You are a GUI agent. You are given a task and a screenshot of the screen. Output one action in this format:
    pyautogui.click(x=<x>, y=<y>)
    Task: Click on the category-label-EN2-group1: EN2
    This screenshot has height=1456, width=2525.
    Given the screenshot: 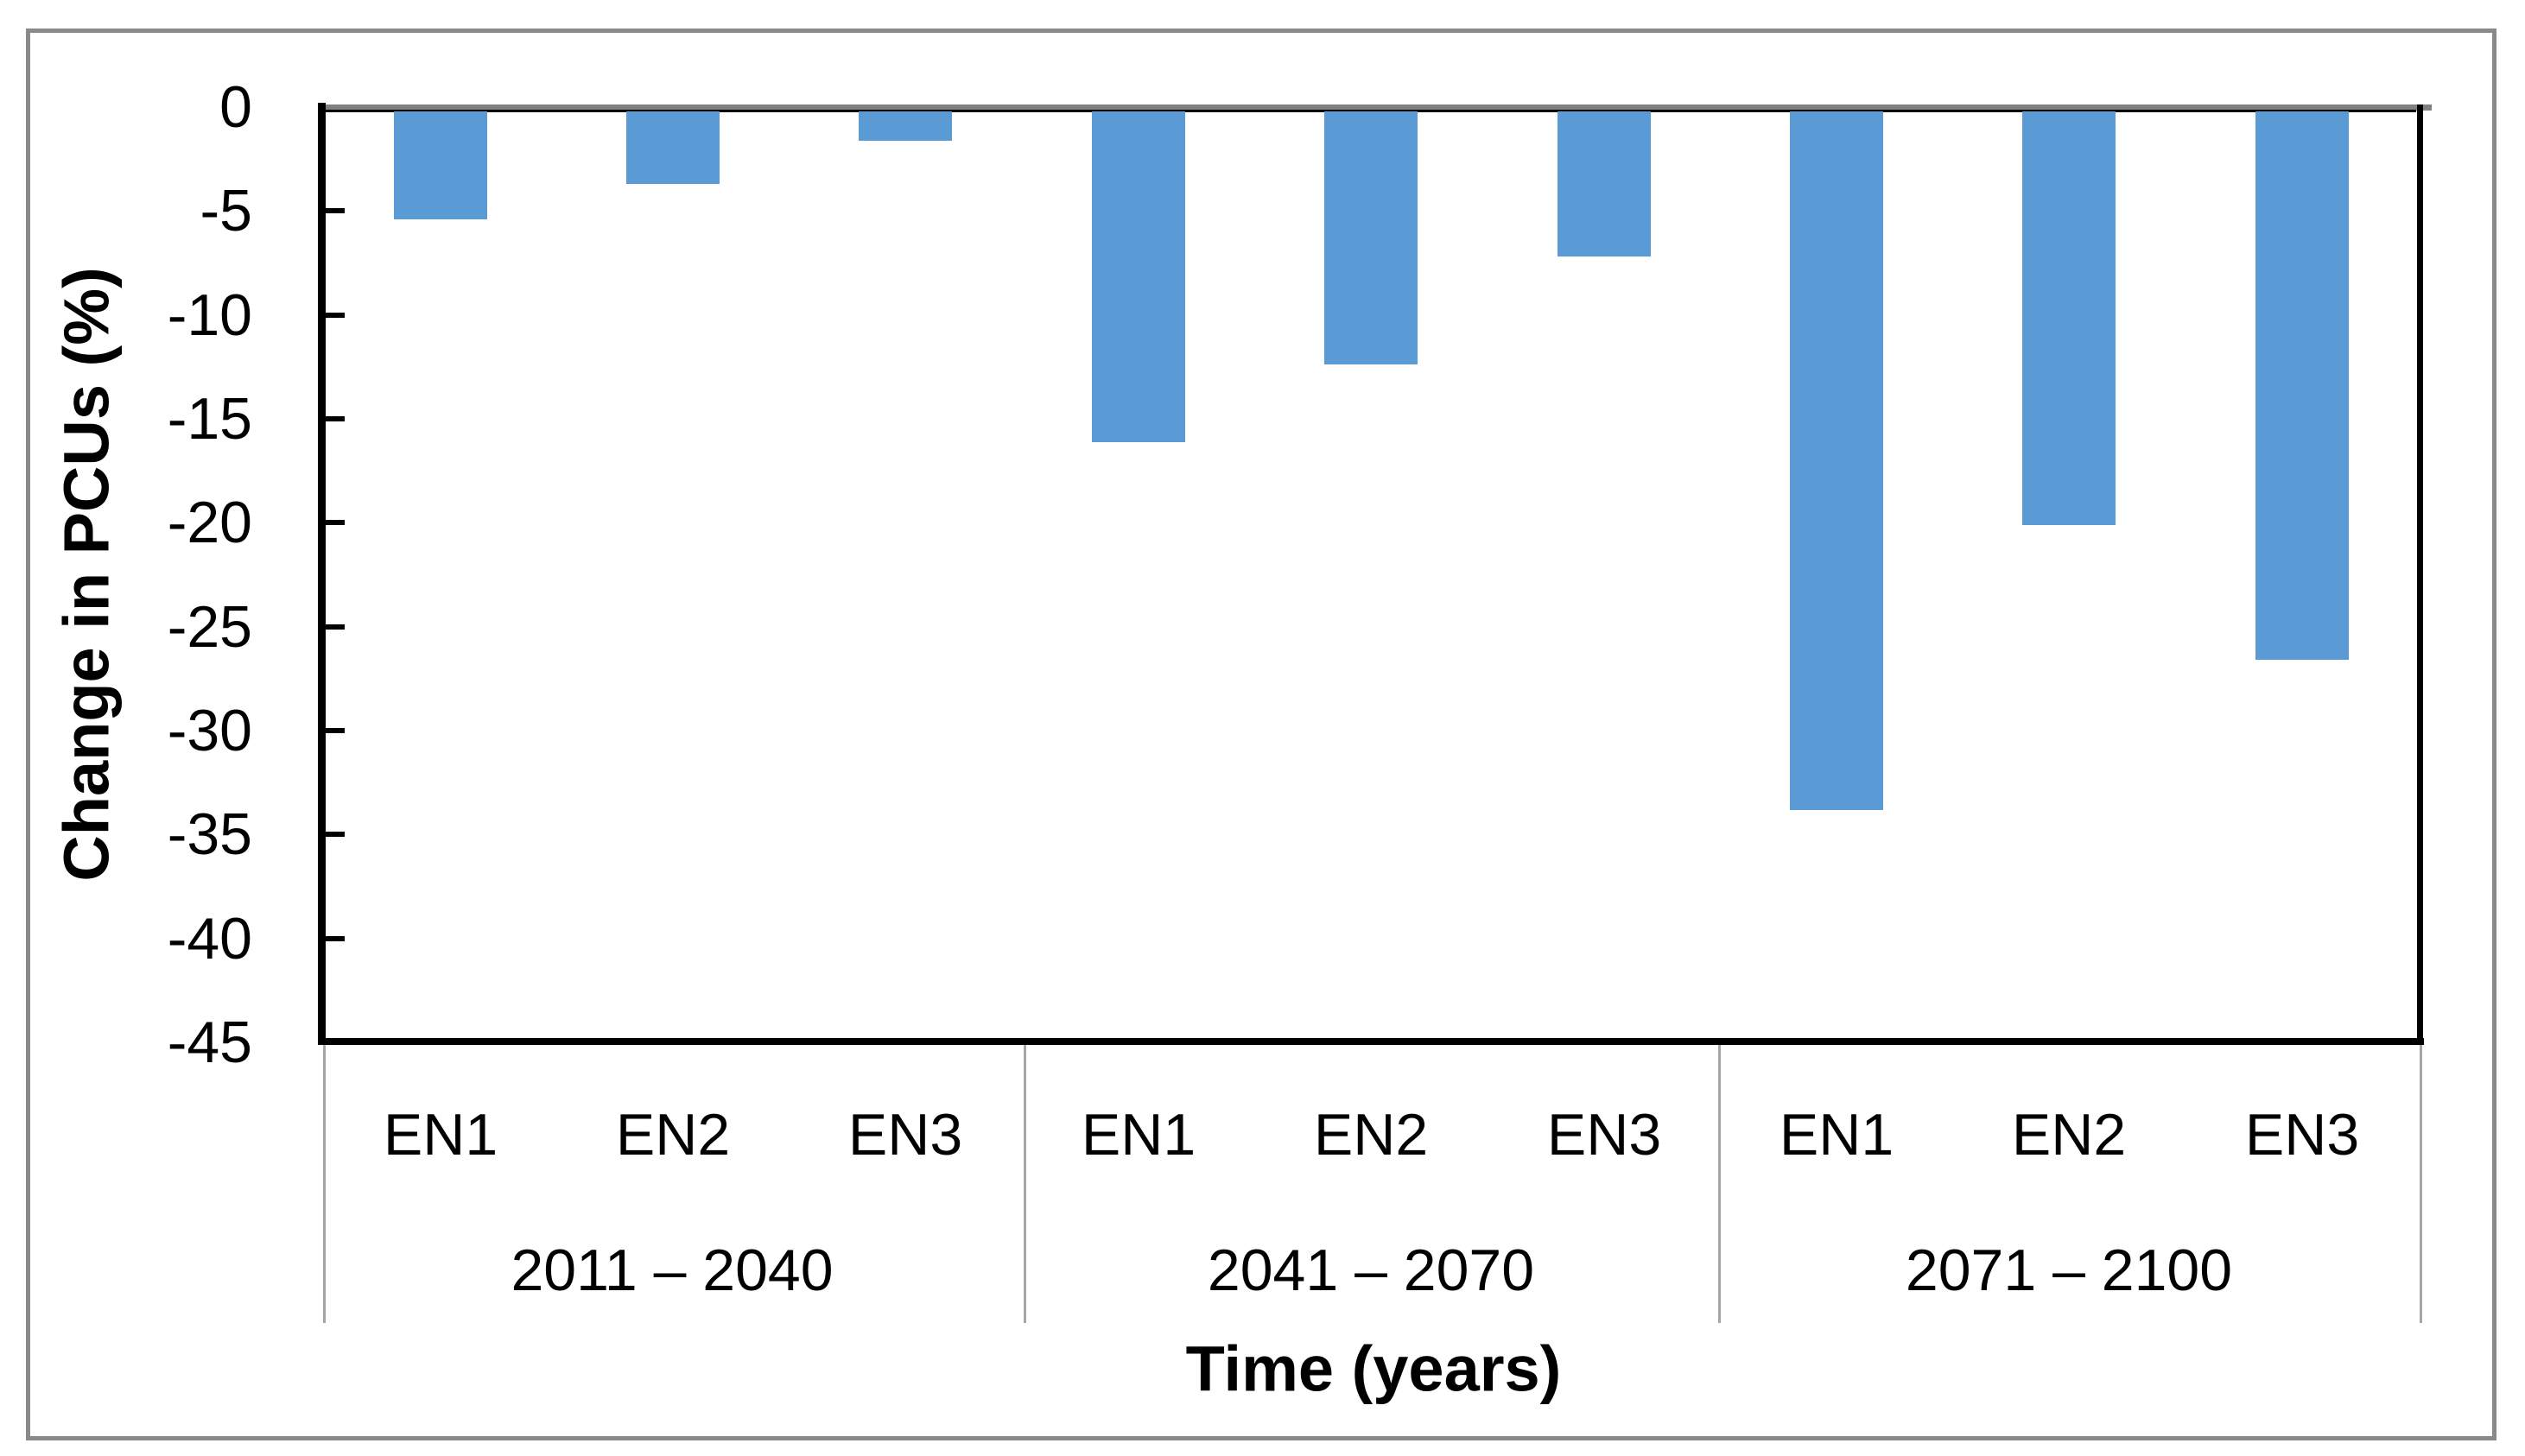 What is the action you would take?
    pyautogui.click(x=673, y=1135)
    